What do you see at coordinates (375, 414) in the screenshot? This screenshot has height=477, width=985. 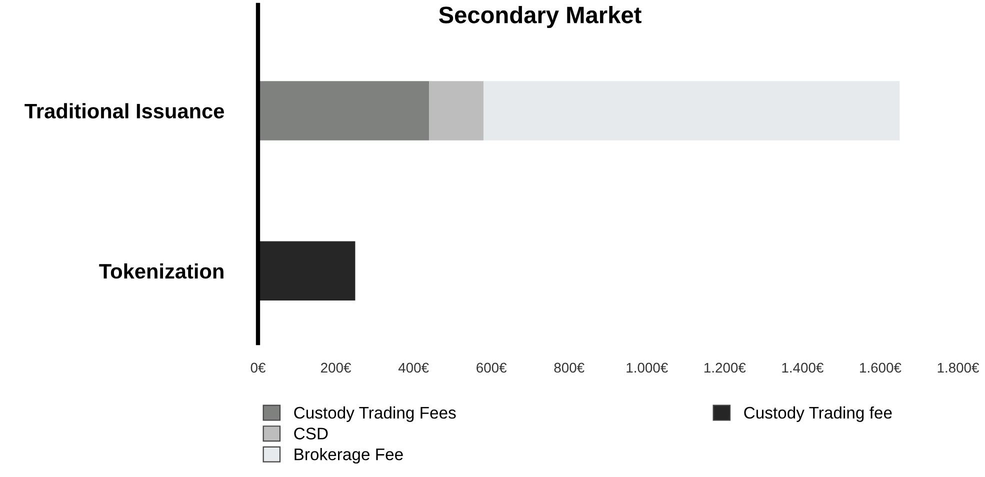 I see `legend-label: Custody Trading Fees` at bounding box center [375, 414].